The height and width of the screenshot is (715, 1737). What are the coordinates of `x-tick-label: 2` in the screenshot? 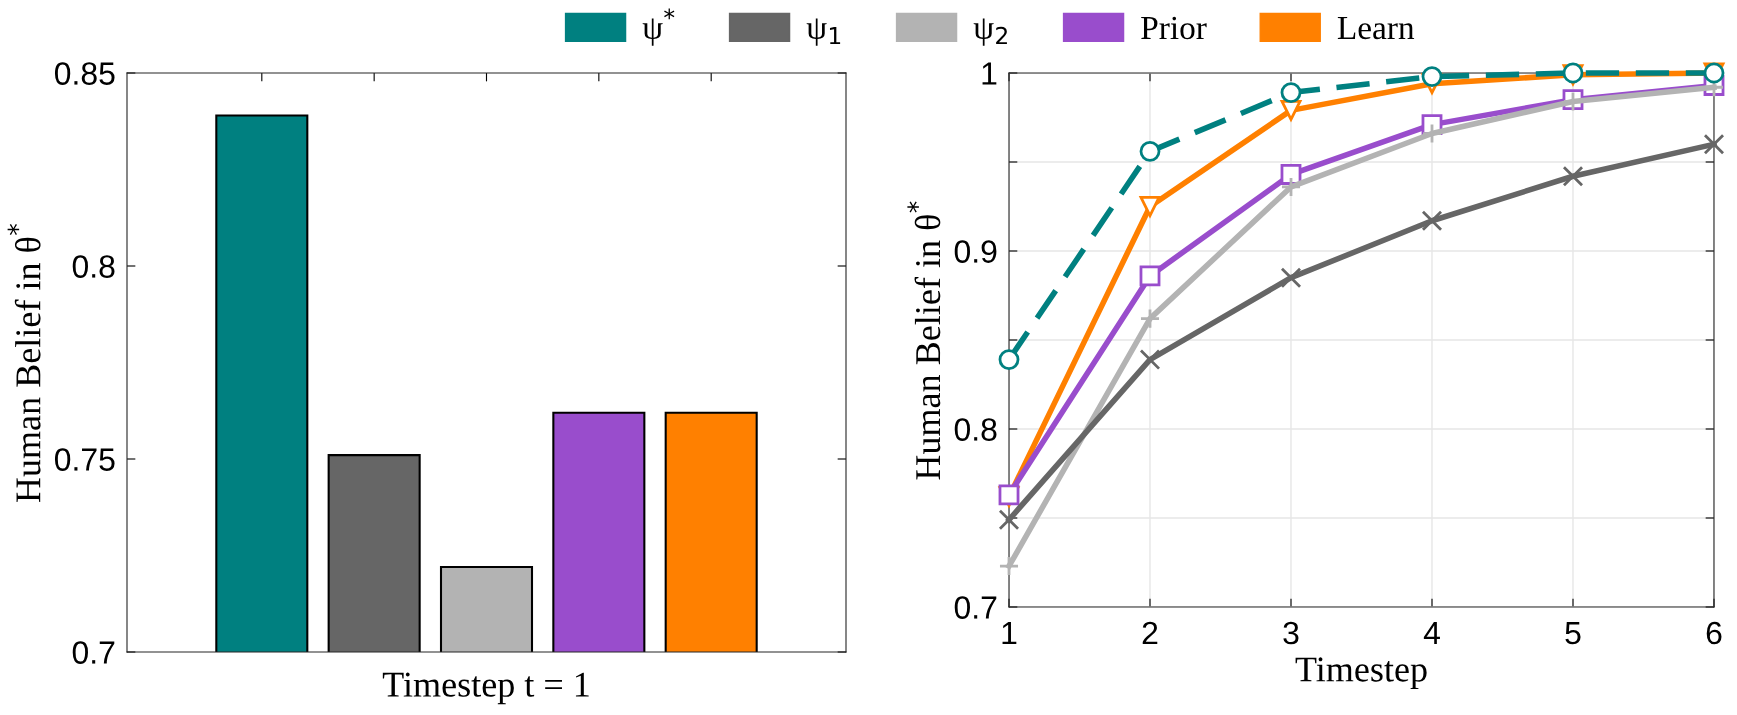 It's located at (1150, 633).